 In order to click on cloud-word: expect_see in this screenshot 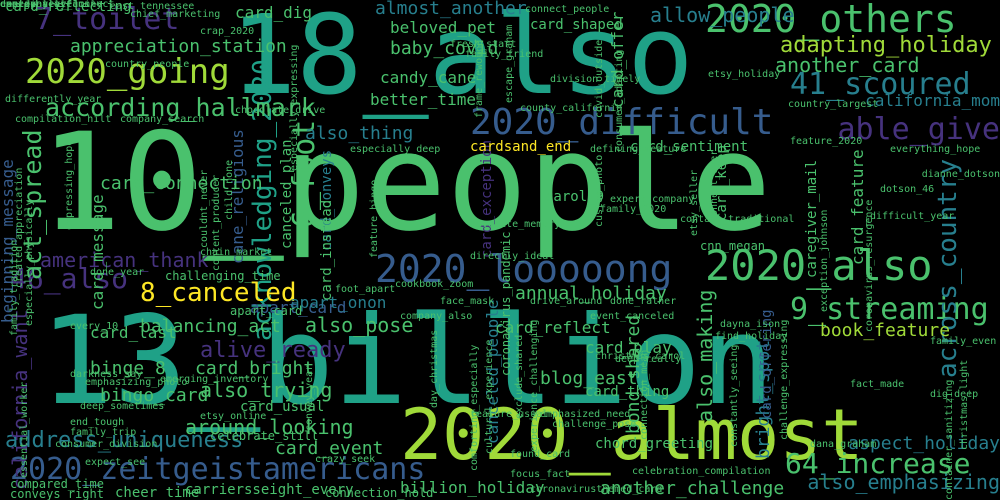, I will do `click(115, 462)`.